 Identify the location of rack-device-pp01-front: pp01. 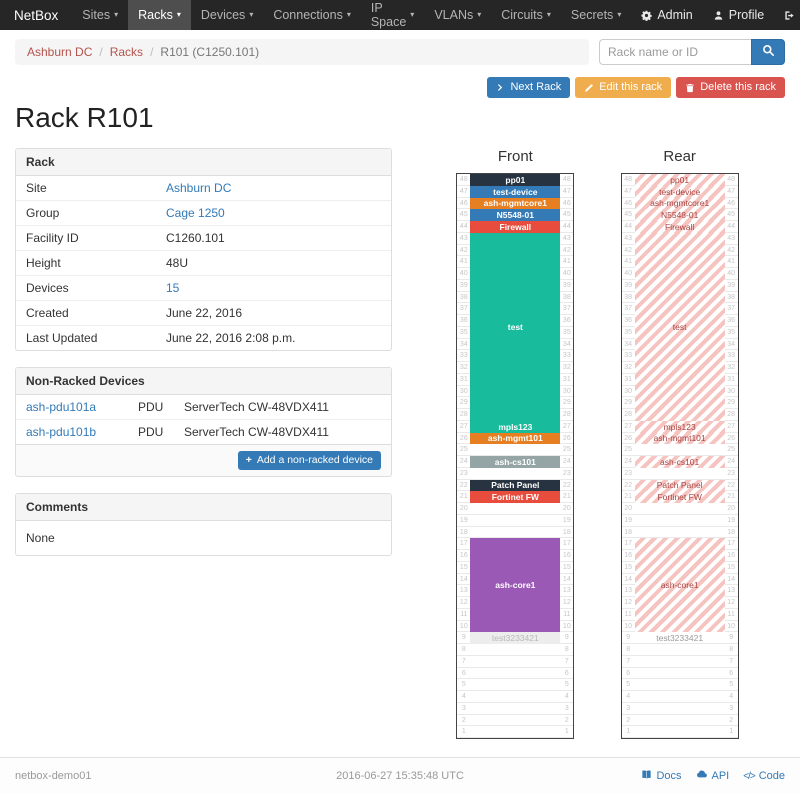
(515, 180).